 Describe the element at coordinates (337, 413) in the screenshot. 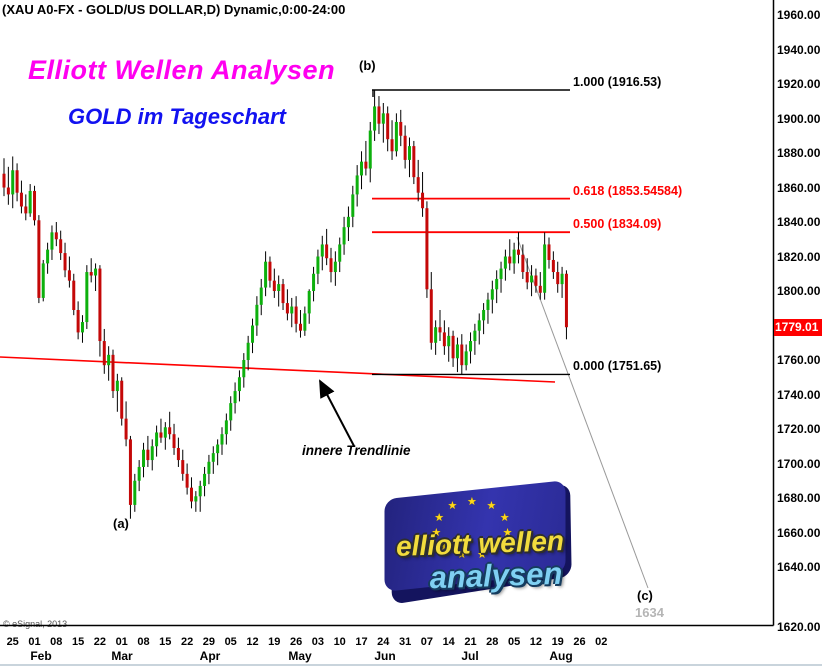

I see `annotation-arrow` at that location.